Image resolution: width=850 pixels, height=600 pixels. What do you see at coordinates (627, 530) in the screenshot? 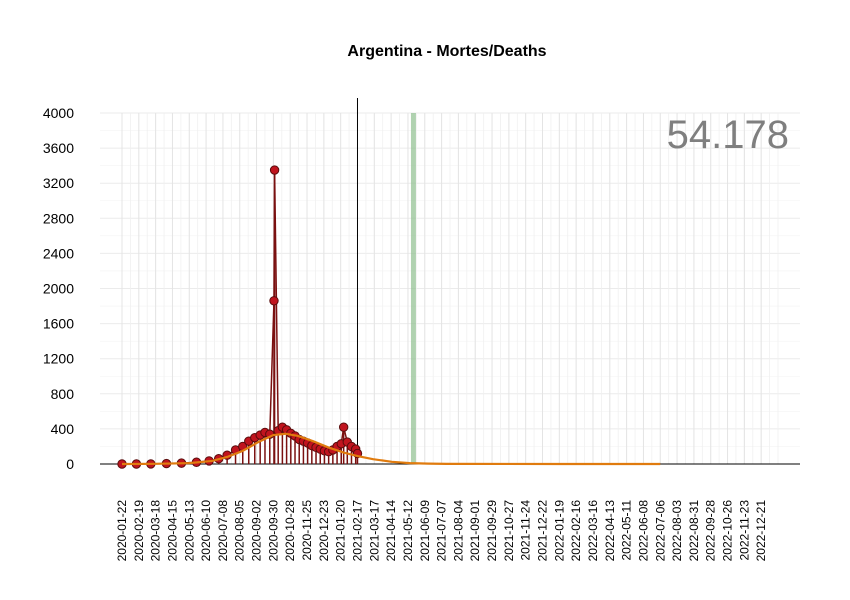
I see `x-tick-label: 2022-05-11` at bounding box center [627, 530].